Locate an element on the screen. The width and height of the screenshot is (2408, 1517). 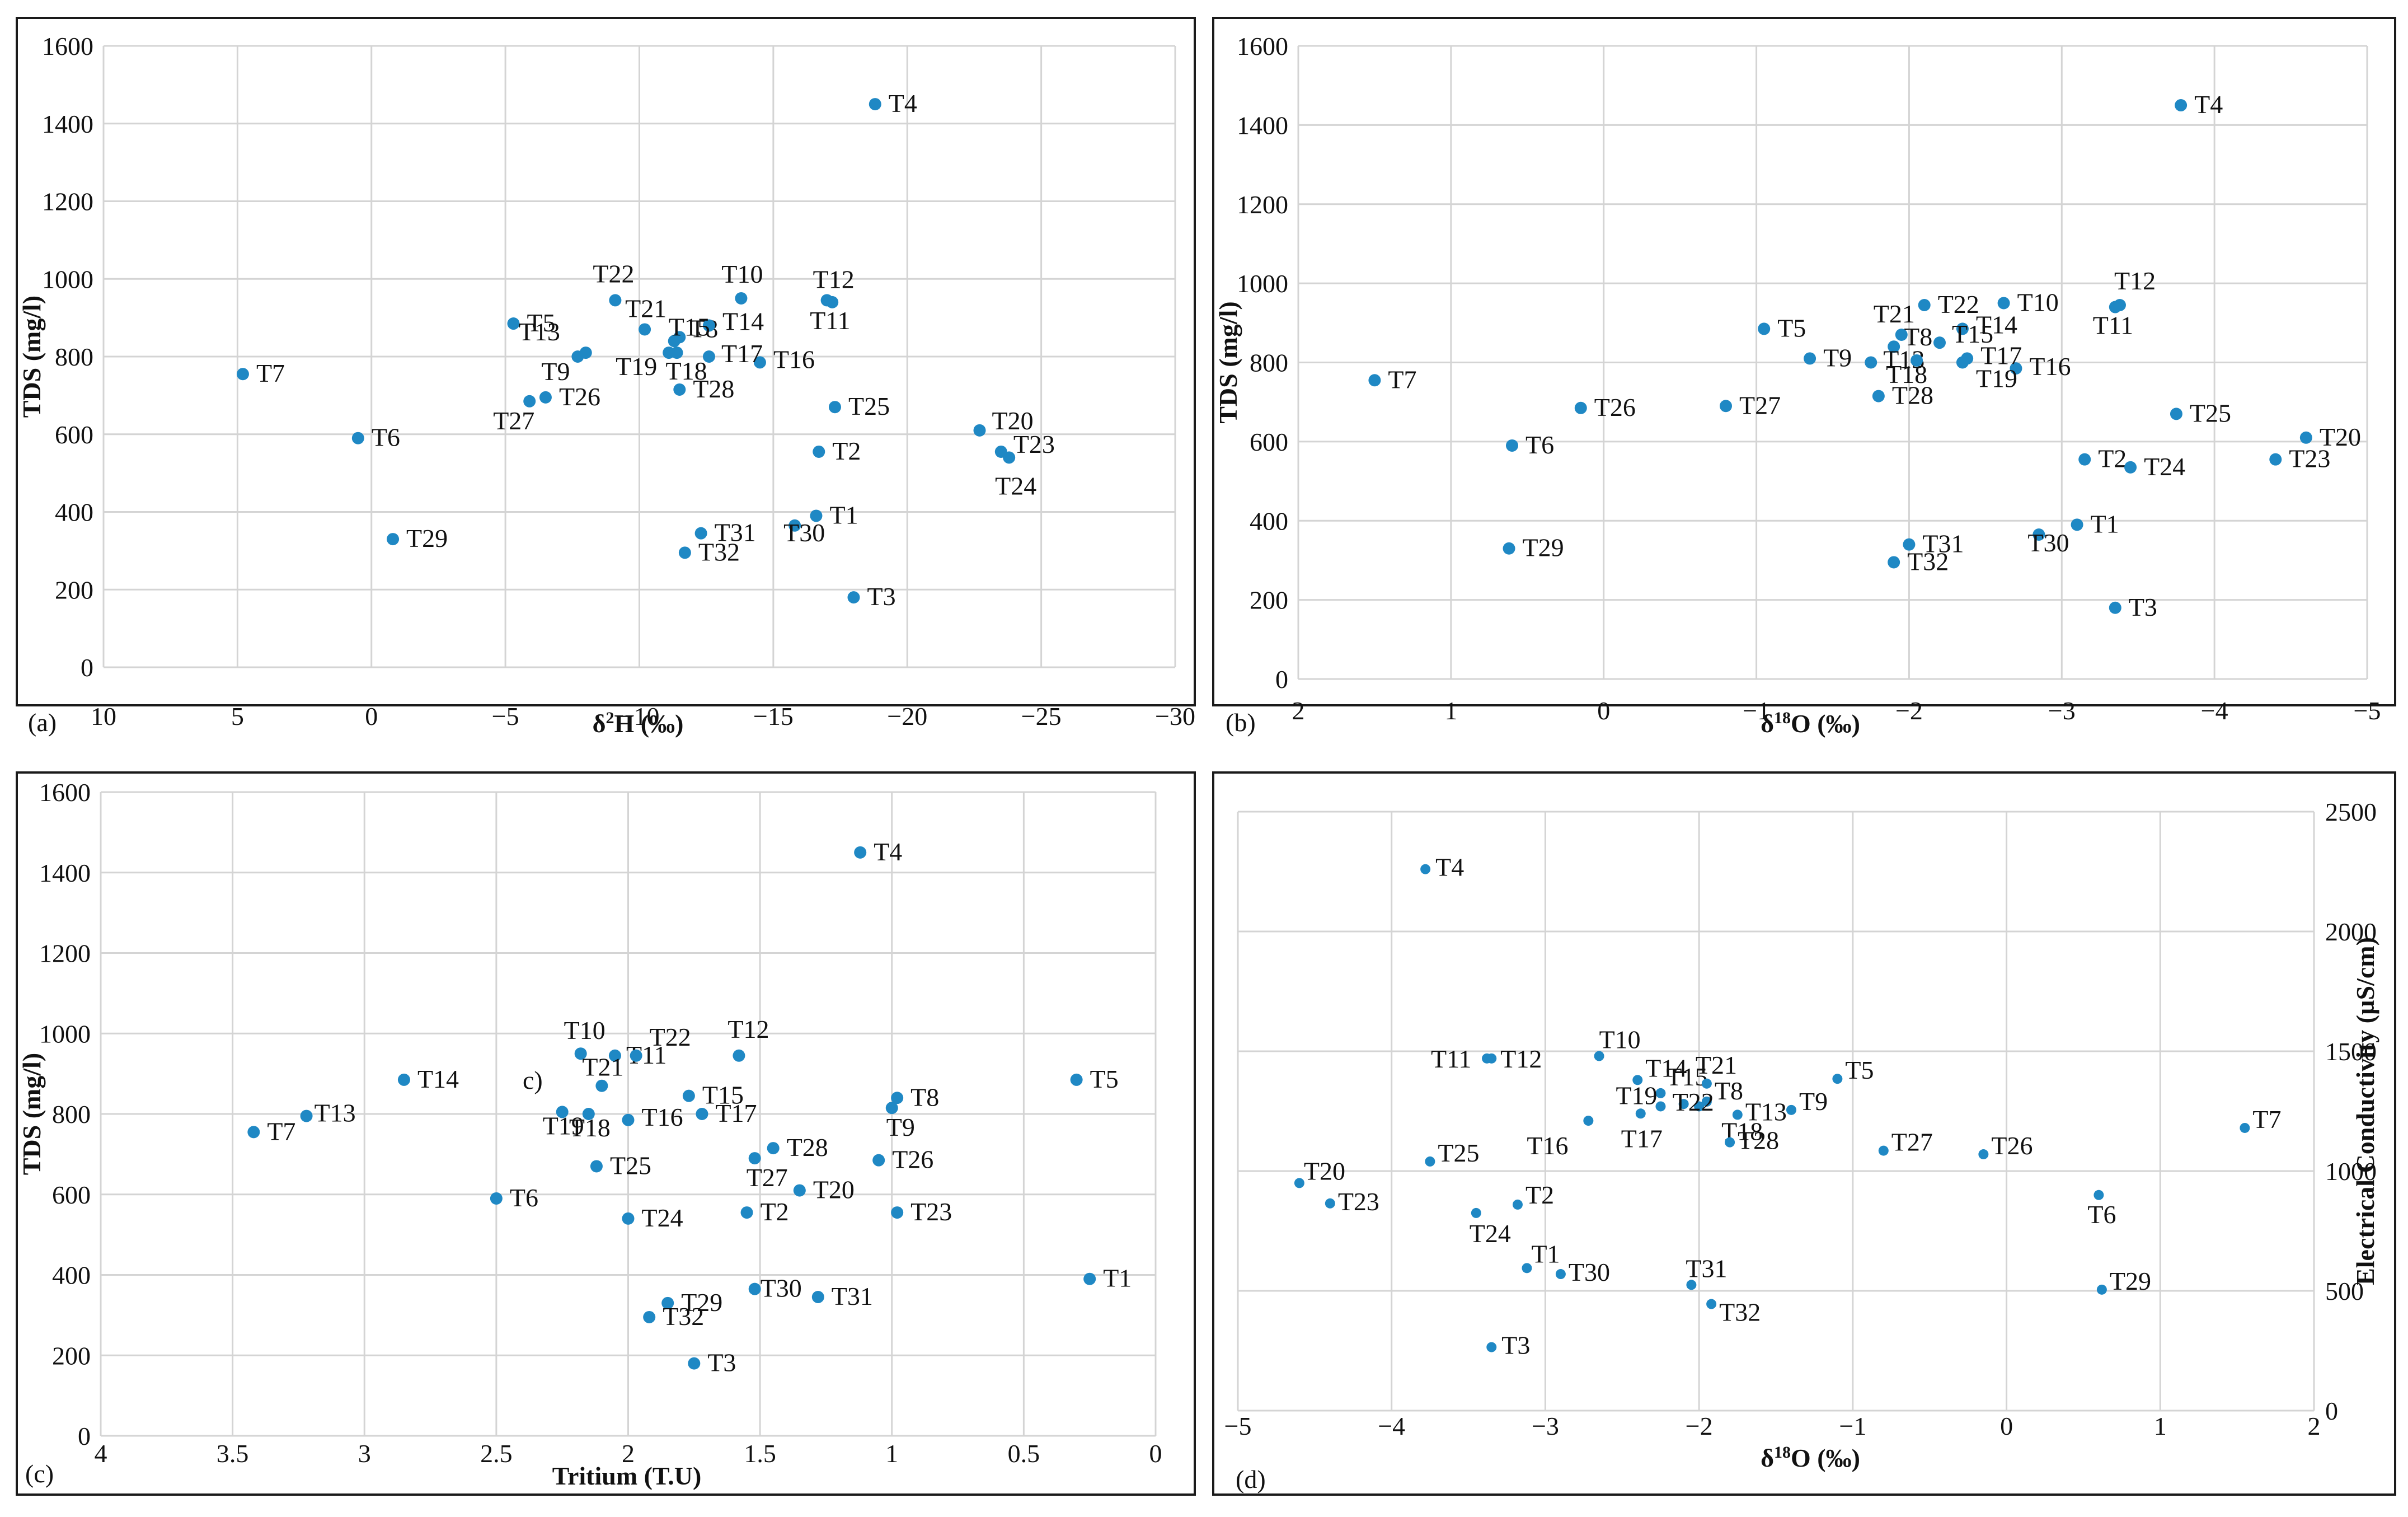
data-label-t30: T30 is located at coordinates (1590, 1272).